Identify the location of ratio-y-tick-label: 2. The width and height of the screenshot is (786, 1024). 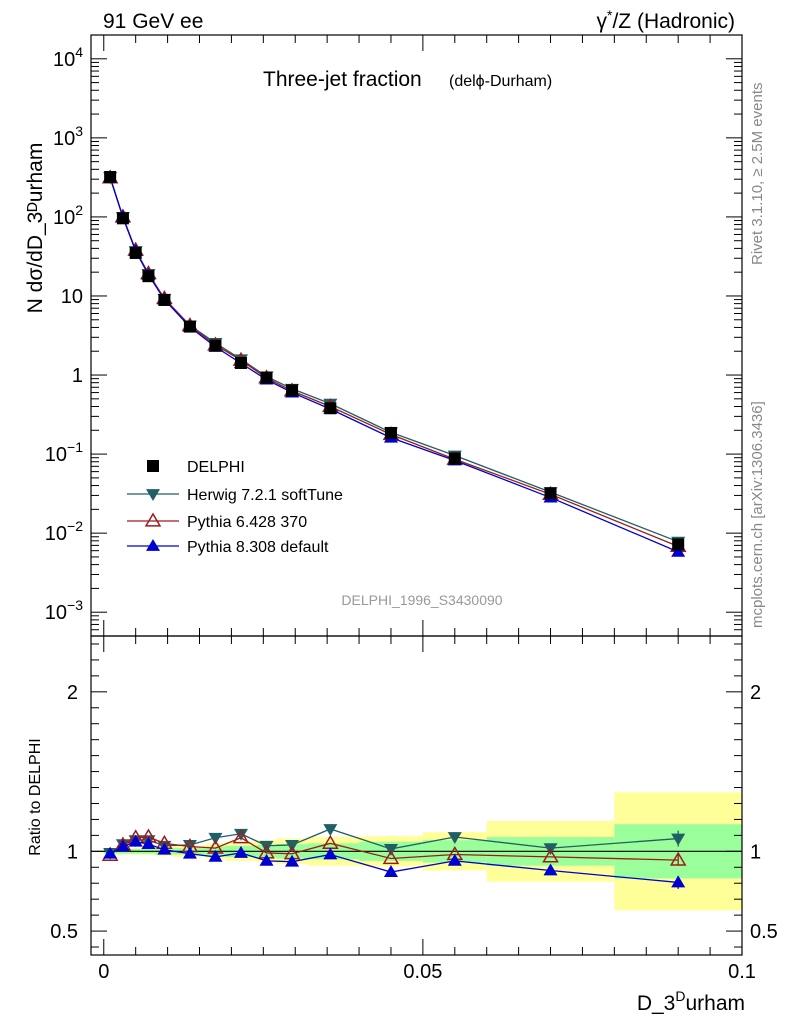
(72, 693).